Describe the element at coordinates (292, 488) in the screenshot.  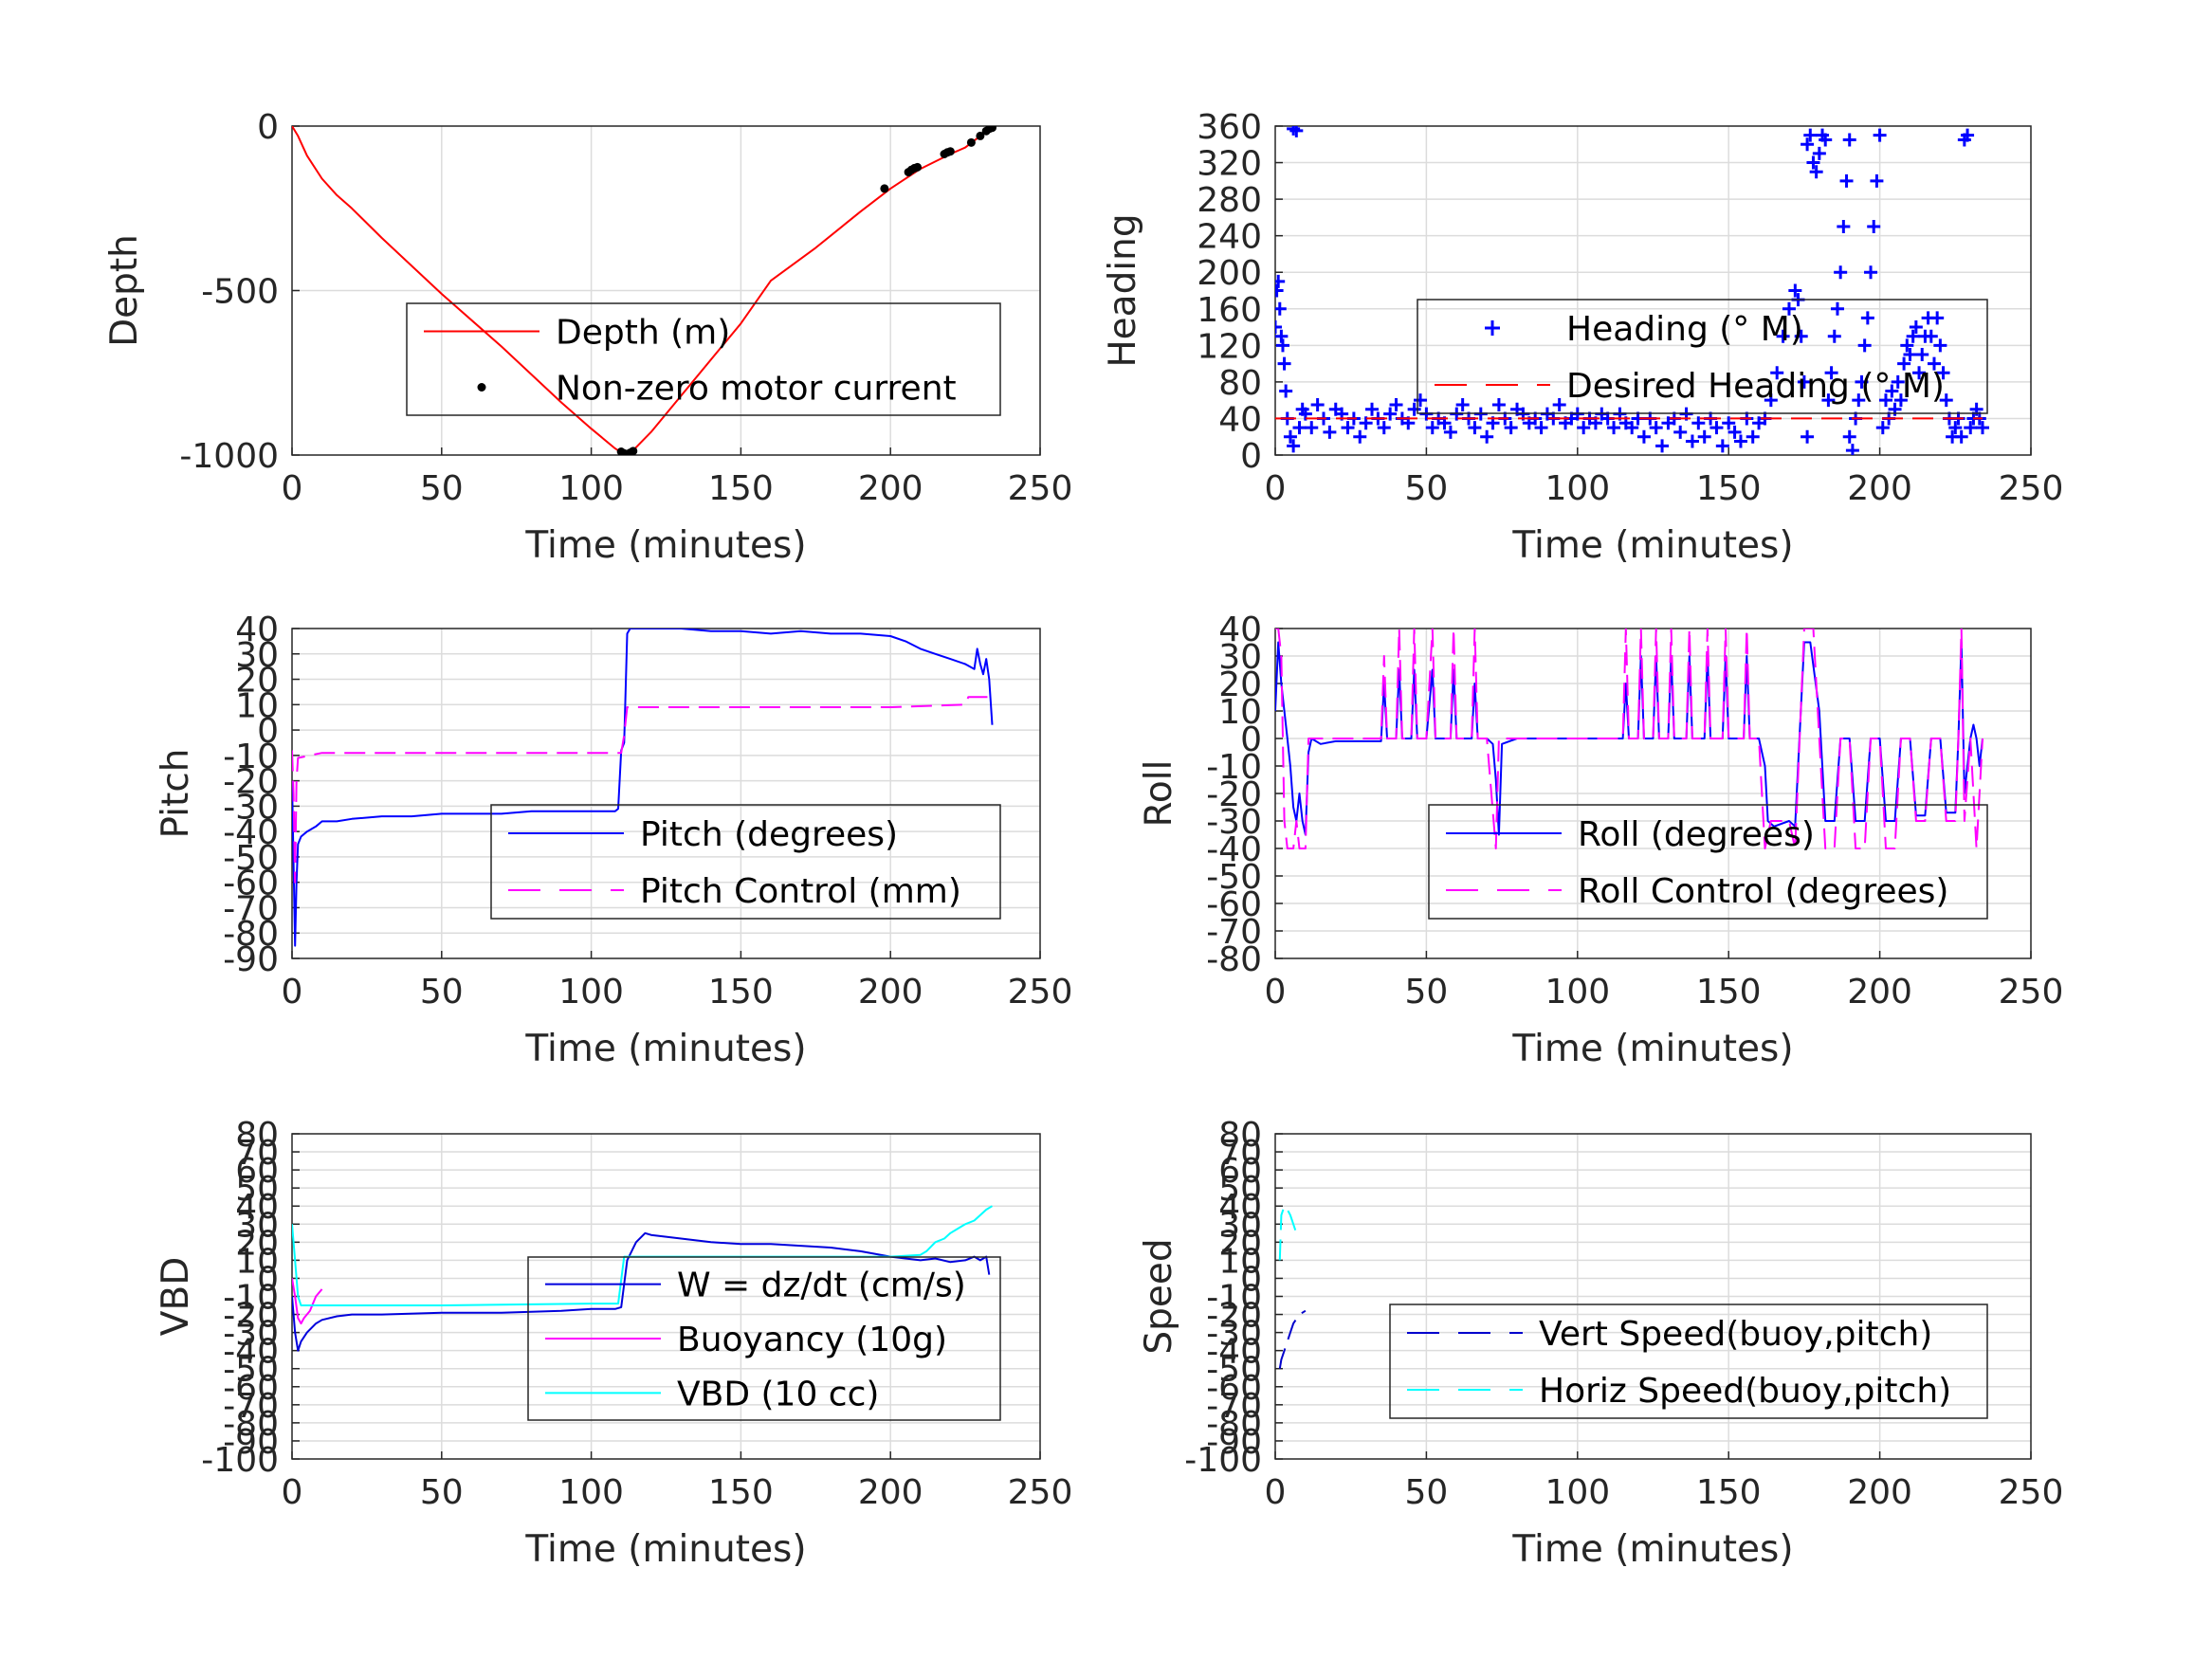
I see `depth-x-tick-label: 0` at that location.